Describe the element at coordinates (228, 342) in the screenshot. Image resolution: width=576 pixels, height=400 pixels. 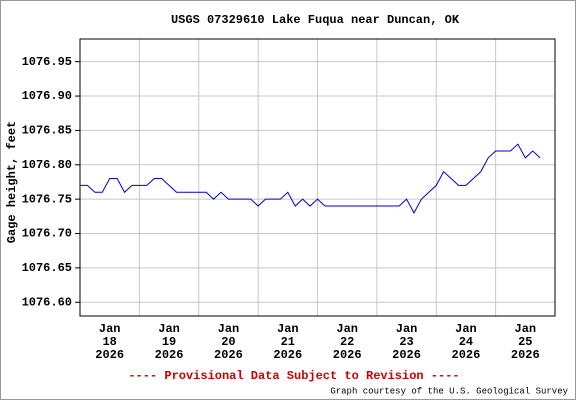
I see `x-tick-label: 20` at that location.